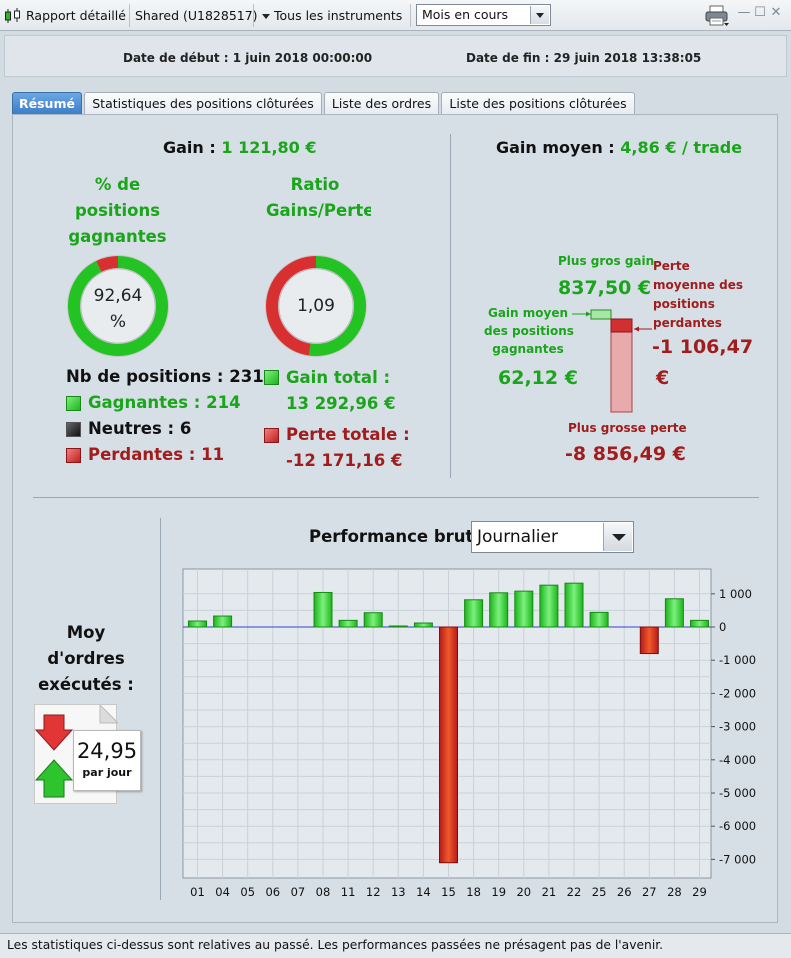 The height and width of the screenshot is (958, 791). I want to click on printer-icon, so click(717, 16).